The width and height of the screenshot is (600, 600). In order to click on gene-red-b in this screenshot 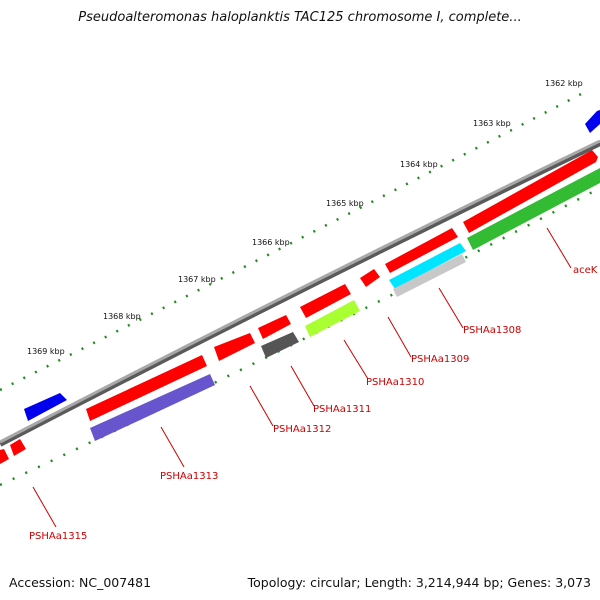, I will do `click(421, 250)`.